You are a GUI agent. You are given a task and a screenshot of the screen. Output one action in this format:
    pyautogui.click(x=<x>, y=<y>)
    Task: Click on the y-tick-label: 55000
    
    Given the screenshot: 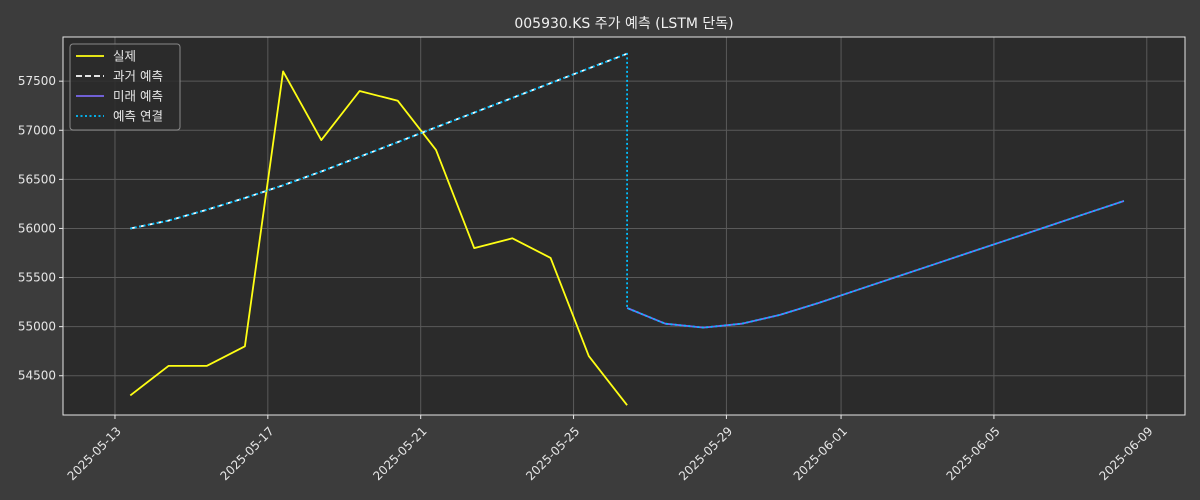 What is the action you would take?
    pyautogui.click(x=37, y=327)
    